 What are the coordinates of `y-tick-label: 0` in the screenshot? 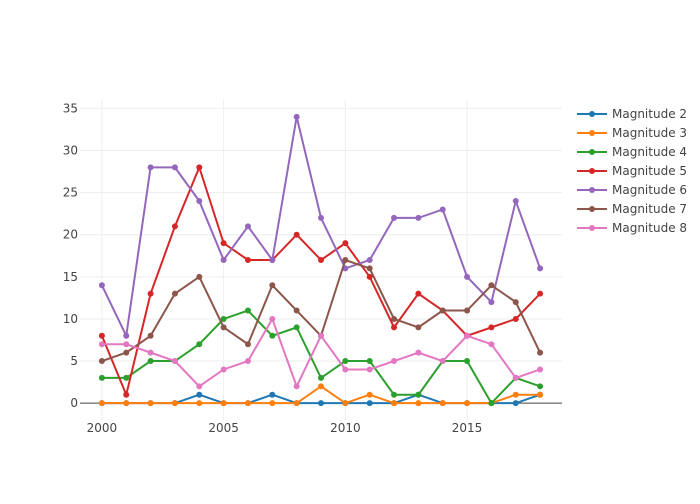 It's located at (74, 403).